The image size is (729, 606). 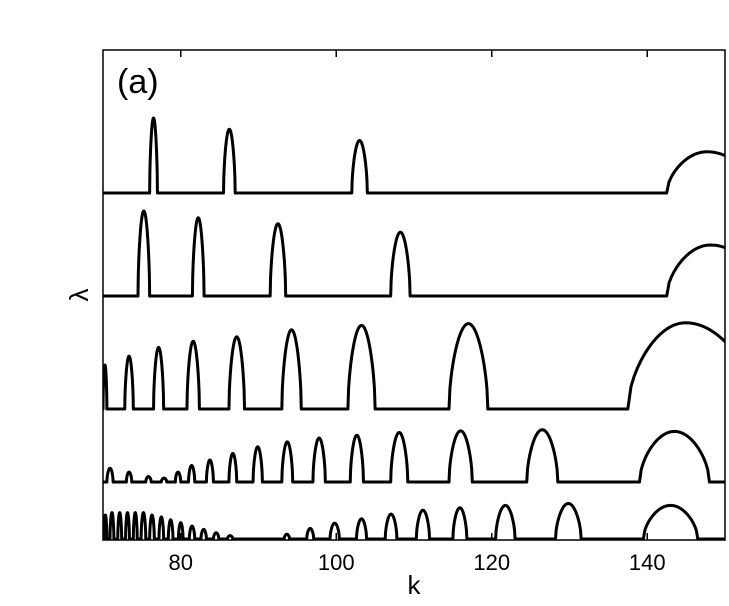 I want to click on panel-label: (a), so click(x=138, y=82).